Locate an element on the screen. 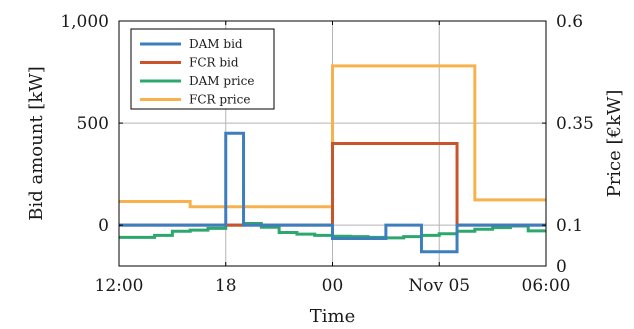 This screenshot has width=634, height=329. legend: DAM bid FCR bid DAM price FCR price is located at coordinates (202, 69).